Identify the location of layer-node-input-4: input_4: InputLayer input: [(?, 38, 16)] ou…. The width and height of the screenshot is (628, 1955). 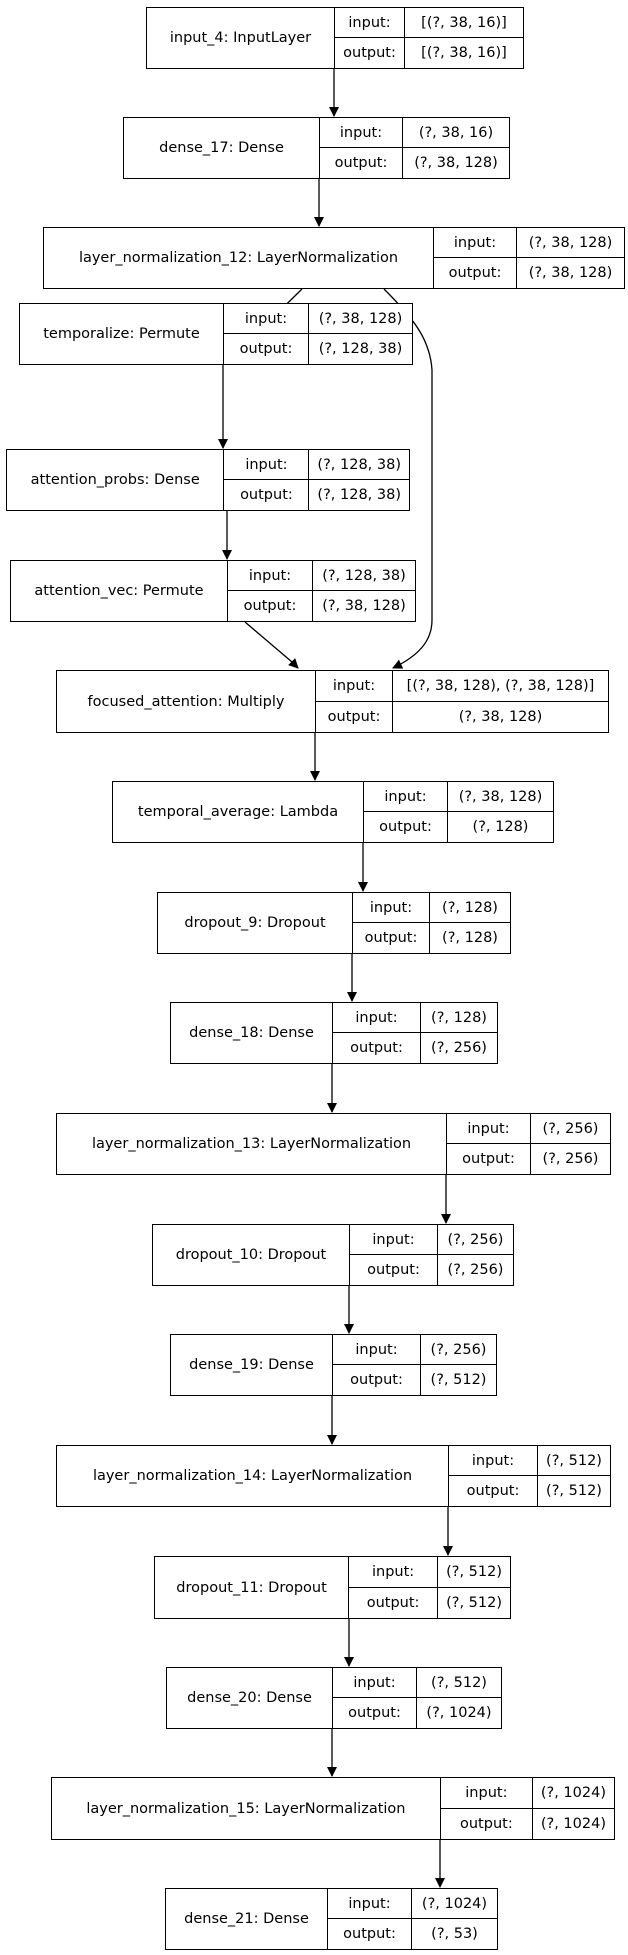
(335, 38).